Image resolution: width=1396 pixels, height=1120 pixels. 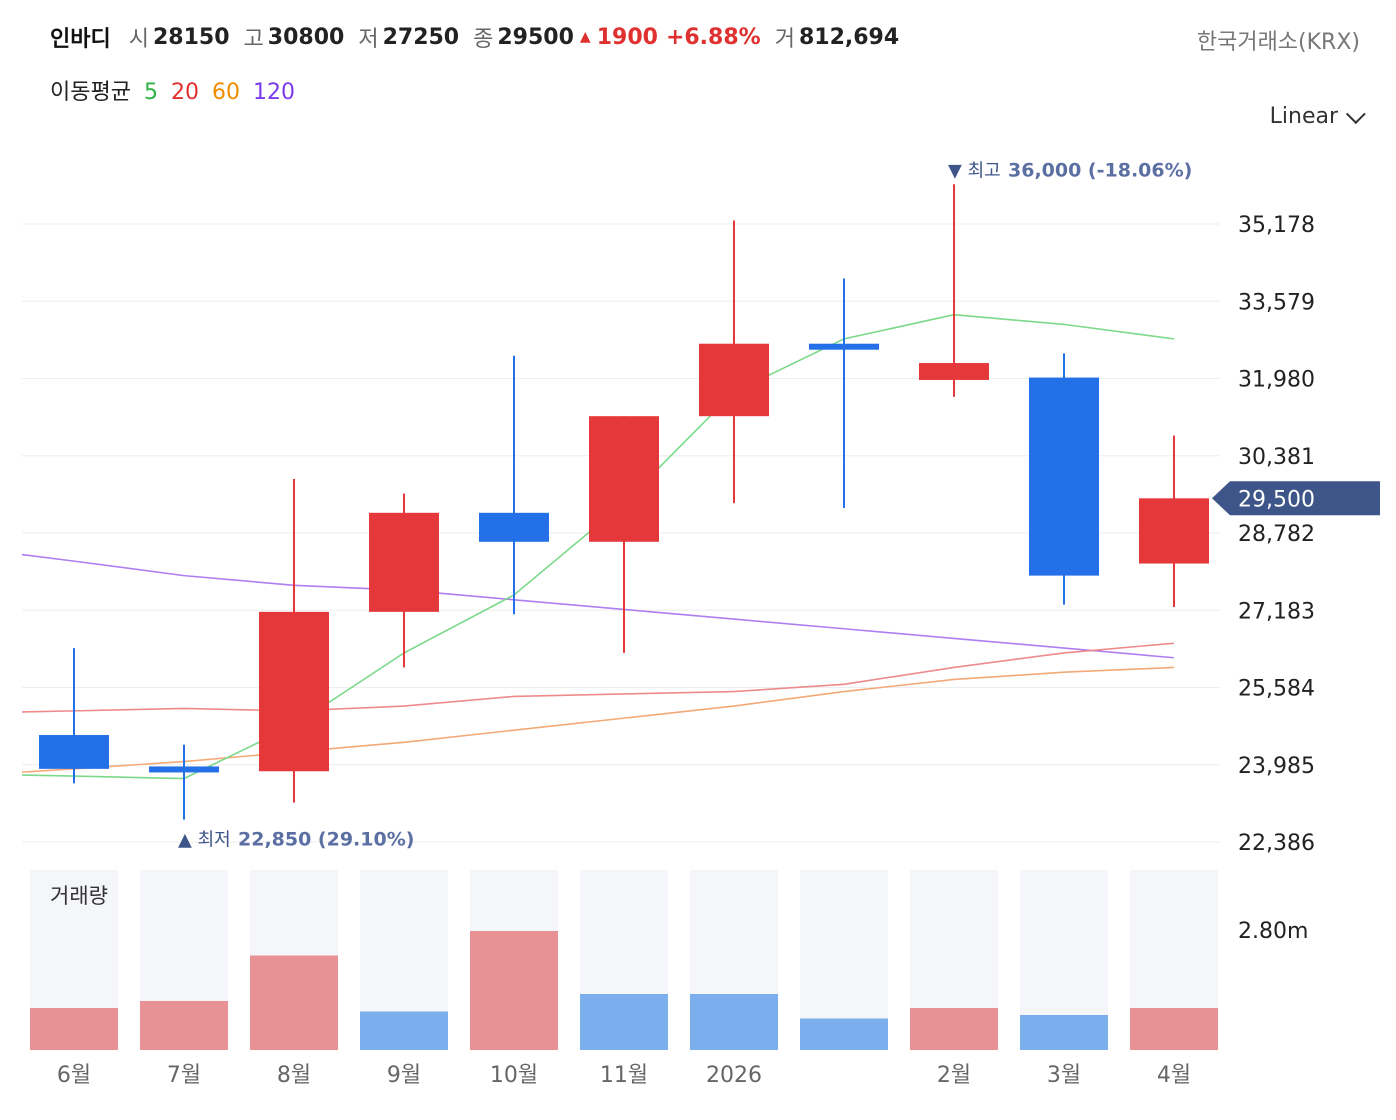 I want to click on exchange-name: 한국거래소(KRX), so click(x=1278, y=42).